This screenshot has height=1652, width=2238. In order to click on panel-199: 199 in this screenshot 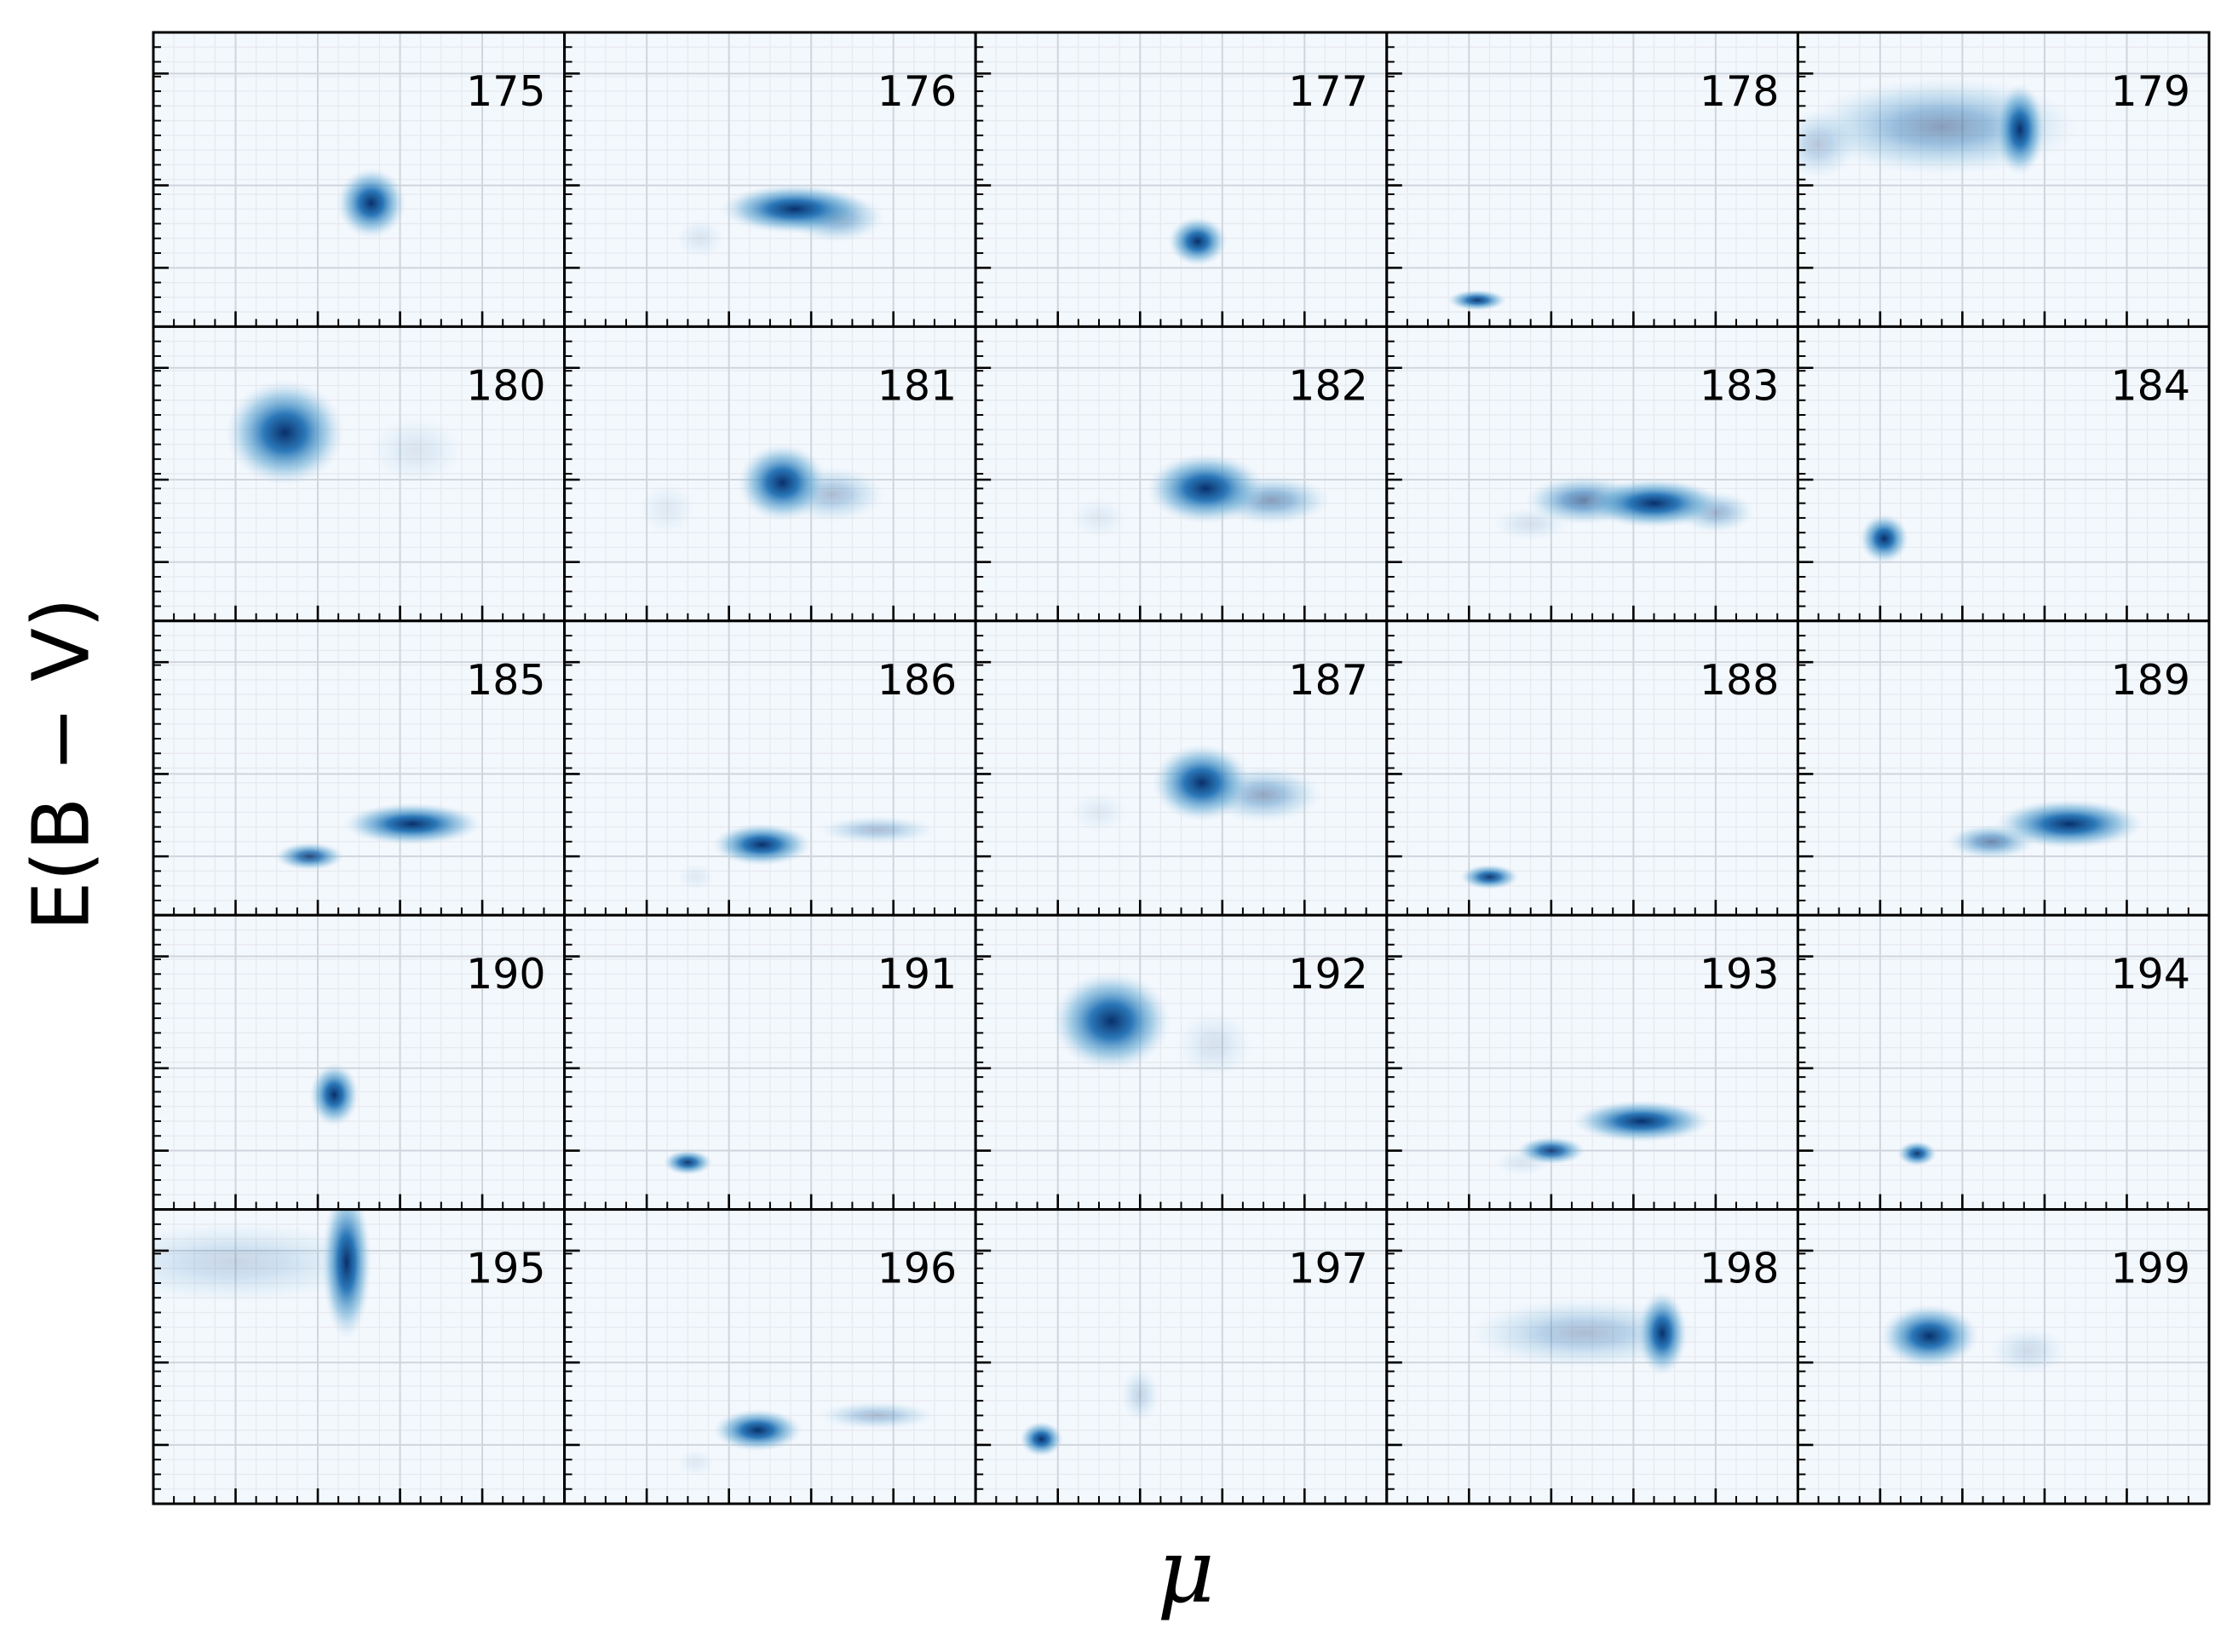, I will do `click(2003, 1356)`.